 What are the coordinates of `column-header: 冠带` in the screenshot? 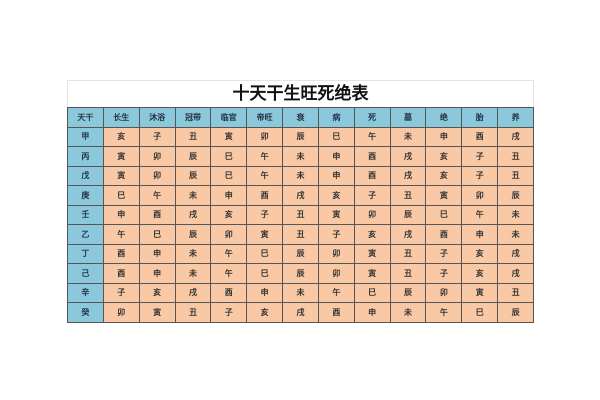 It's located at (193, 117).